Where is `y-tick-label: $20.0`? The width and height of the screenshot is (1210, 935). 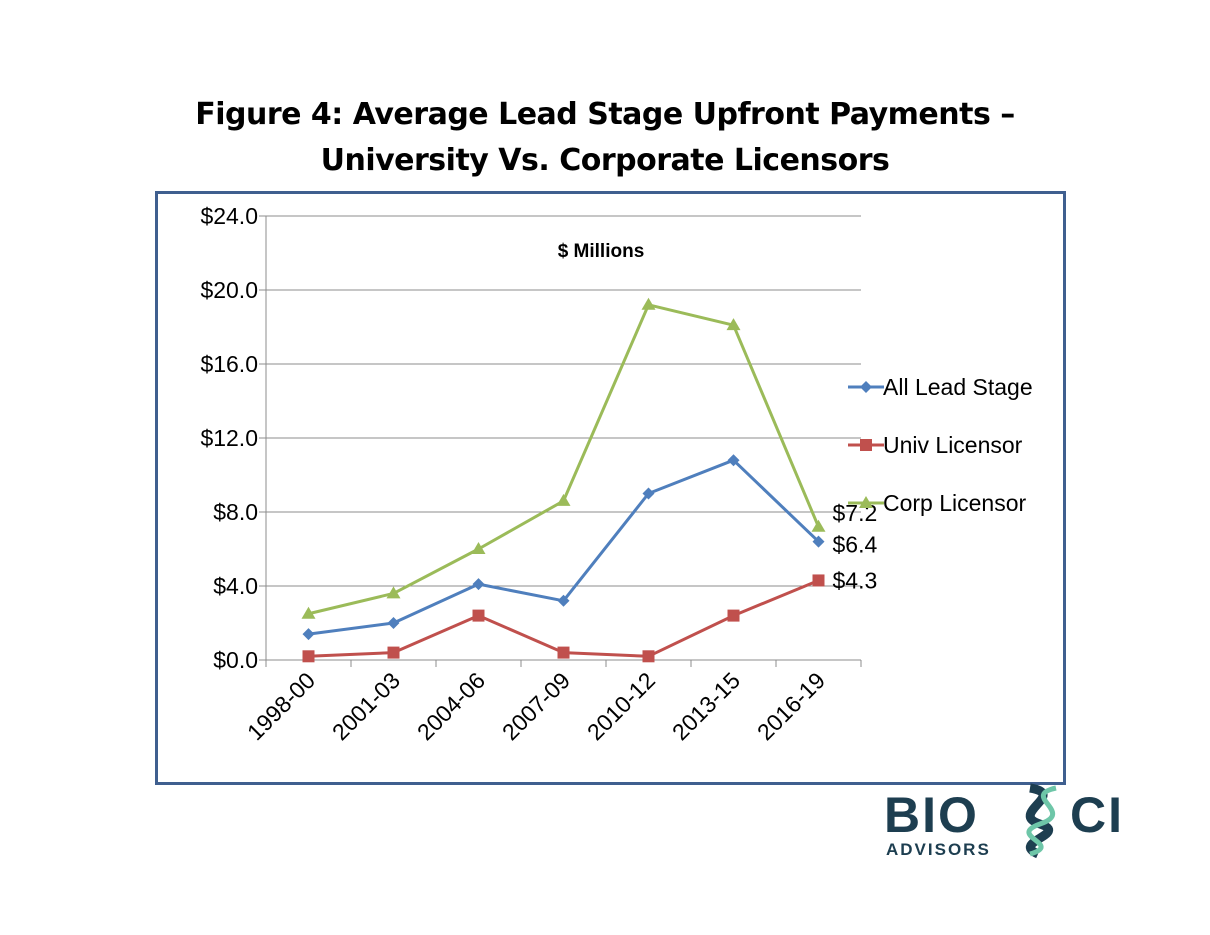 y-tick-label: $20.0 is located at coordinates (229, 290).